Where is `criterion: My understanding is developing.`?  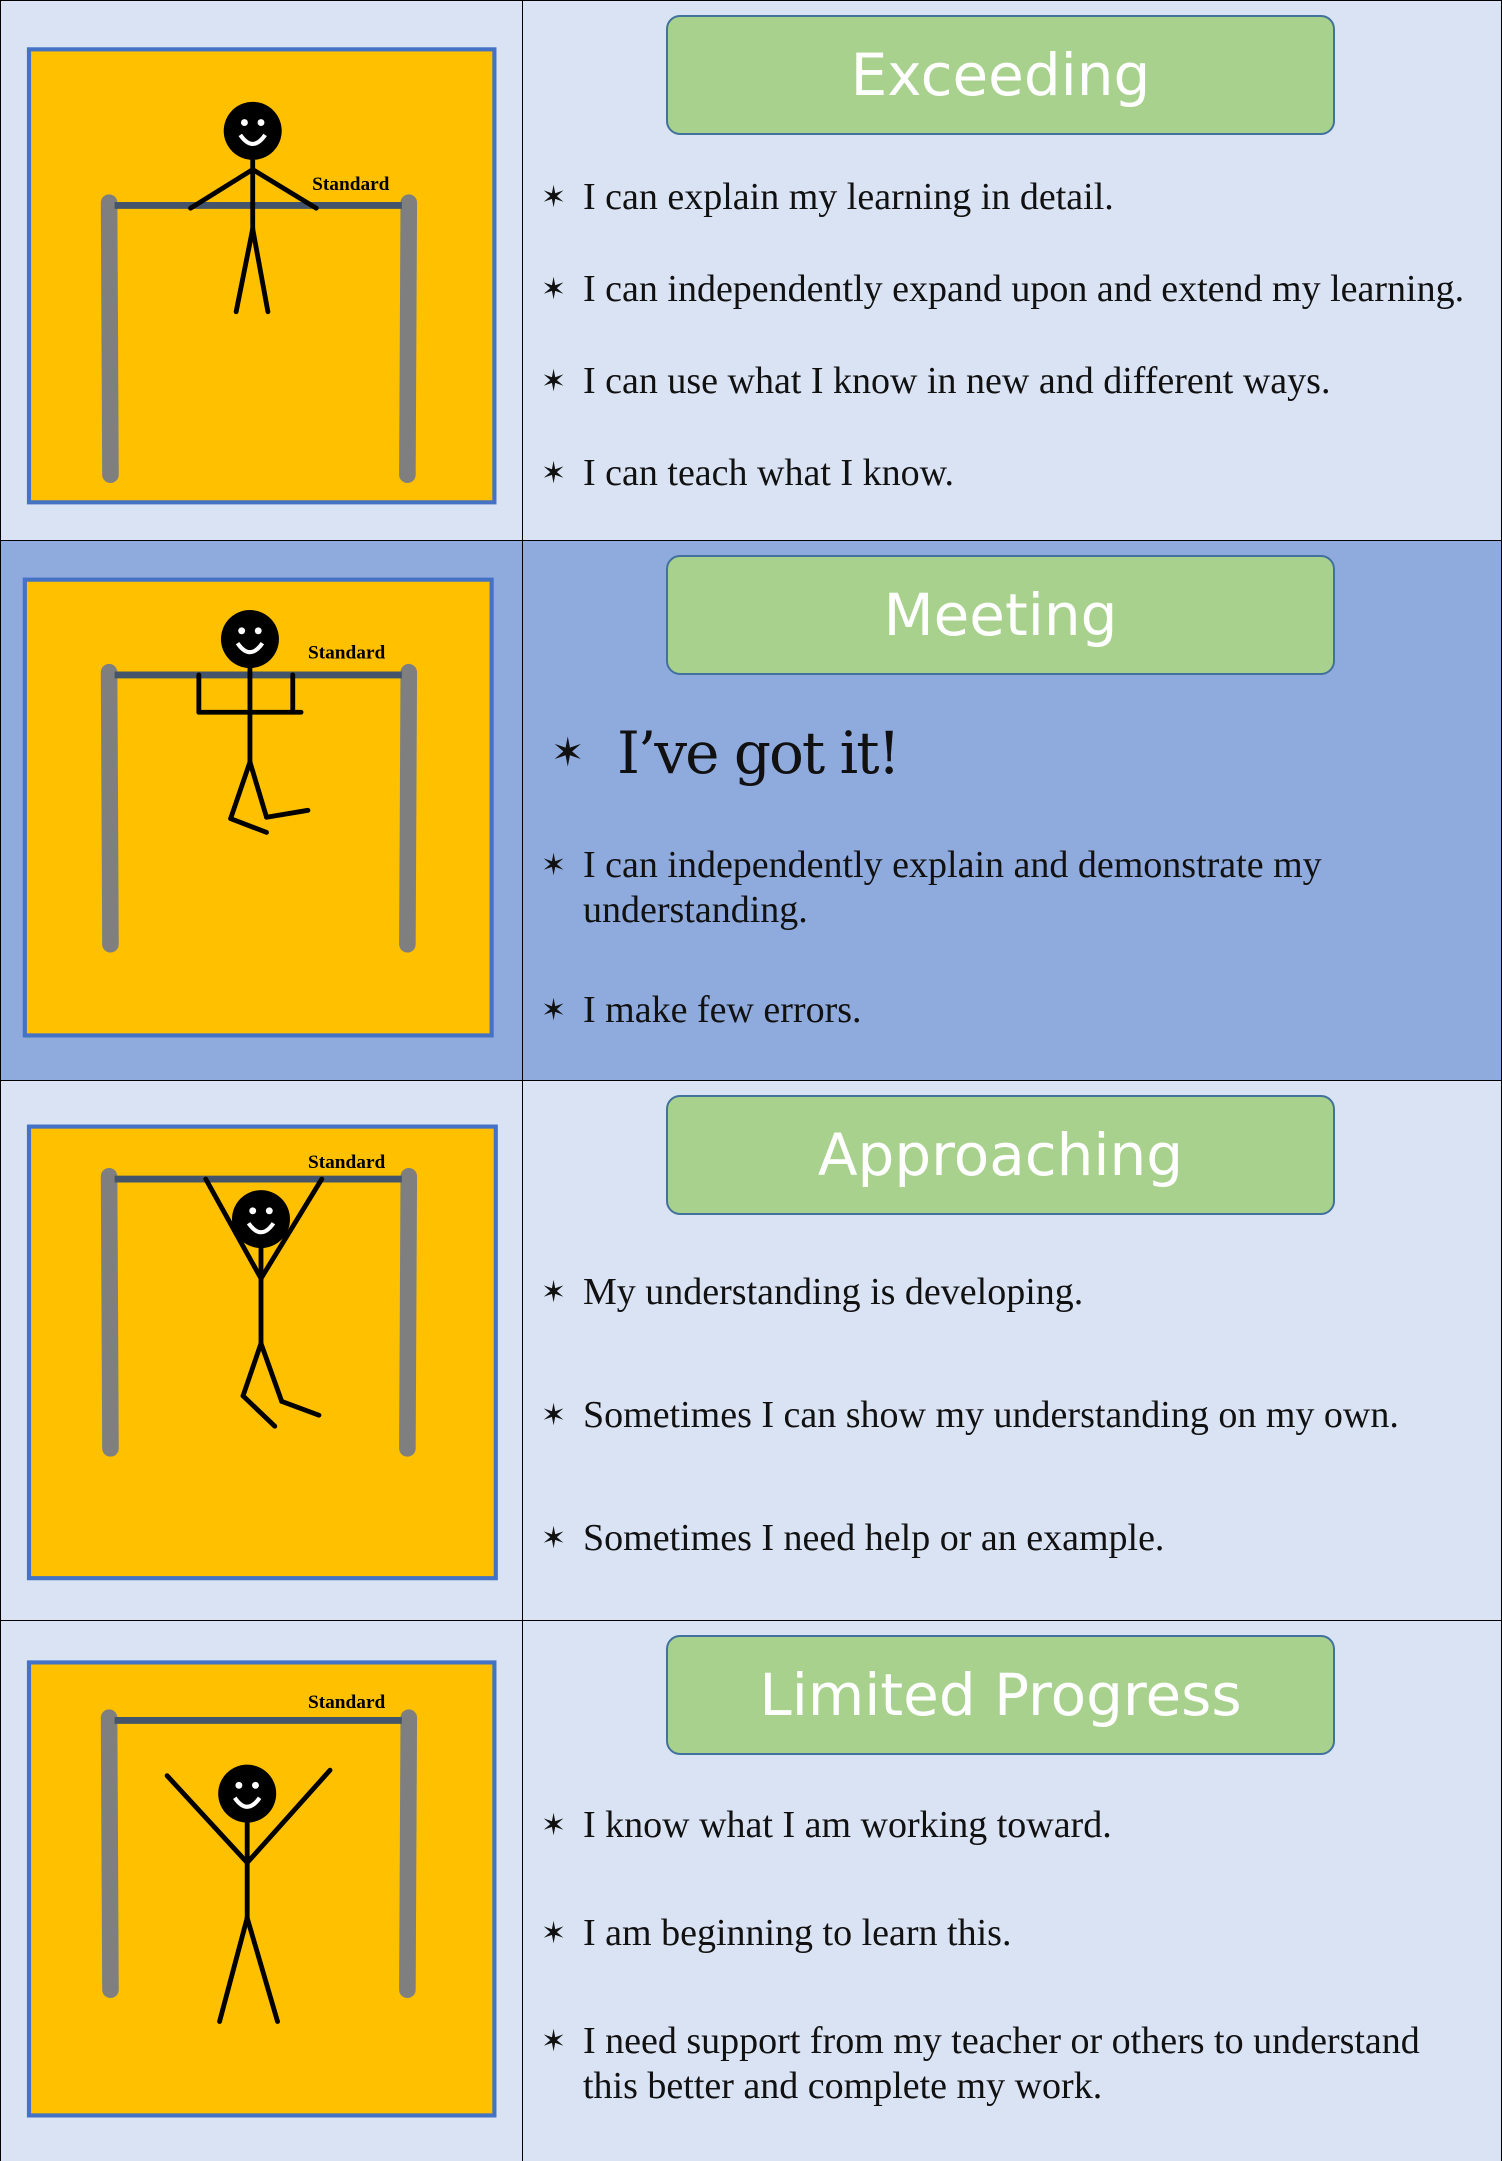 criterion: My understanding is developing. is located at coordinates (1004, 1292).